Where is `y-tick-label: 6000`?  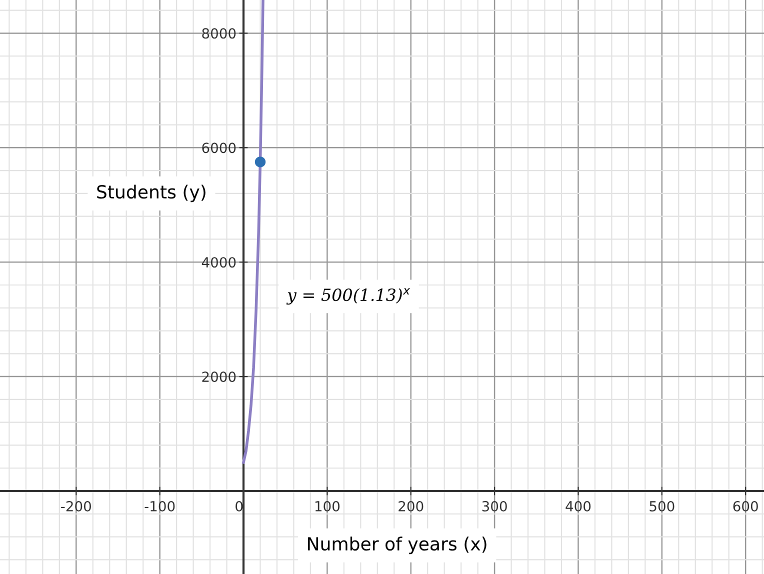
y-tick-label: 6000 is located at coordinates (219, 148).